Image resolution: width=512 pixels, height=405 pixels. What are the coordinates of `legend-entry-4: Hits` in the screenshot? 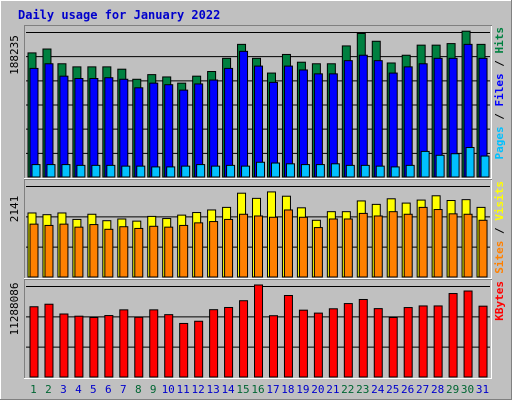 It's located at (499, 40).